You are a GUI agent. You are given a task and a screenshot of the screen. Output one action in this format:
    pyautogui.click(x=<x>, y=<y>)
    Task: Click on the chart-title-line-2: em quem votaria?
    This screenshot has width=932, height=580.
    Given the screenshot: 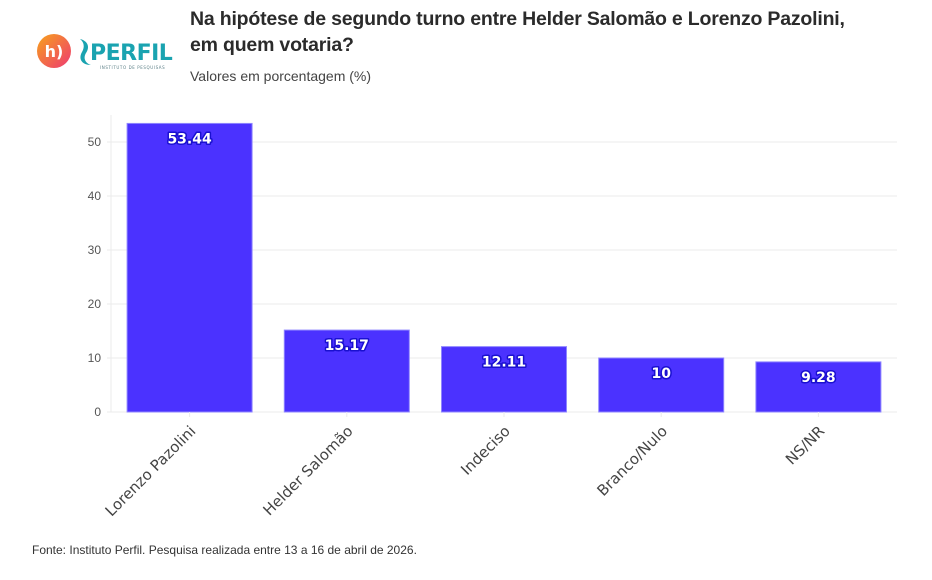 What is the action you would take?
    pyautogui.click(x=272, y=45)
    